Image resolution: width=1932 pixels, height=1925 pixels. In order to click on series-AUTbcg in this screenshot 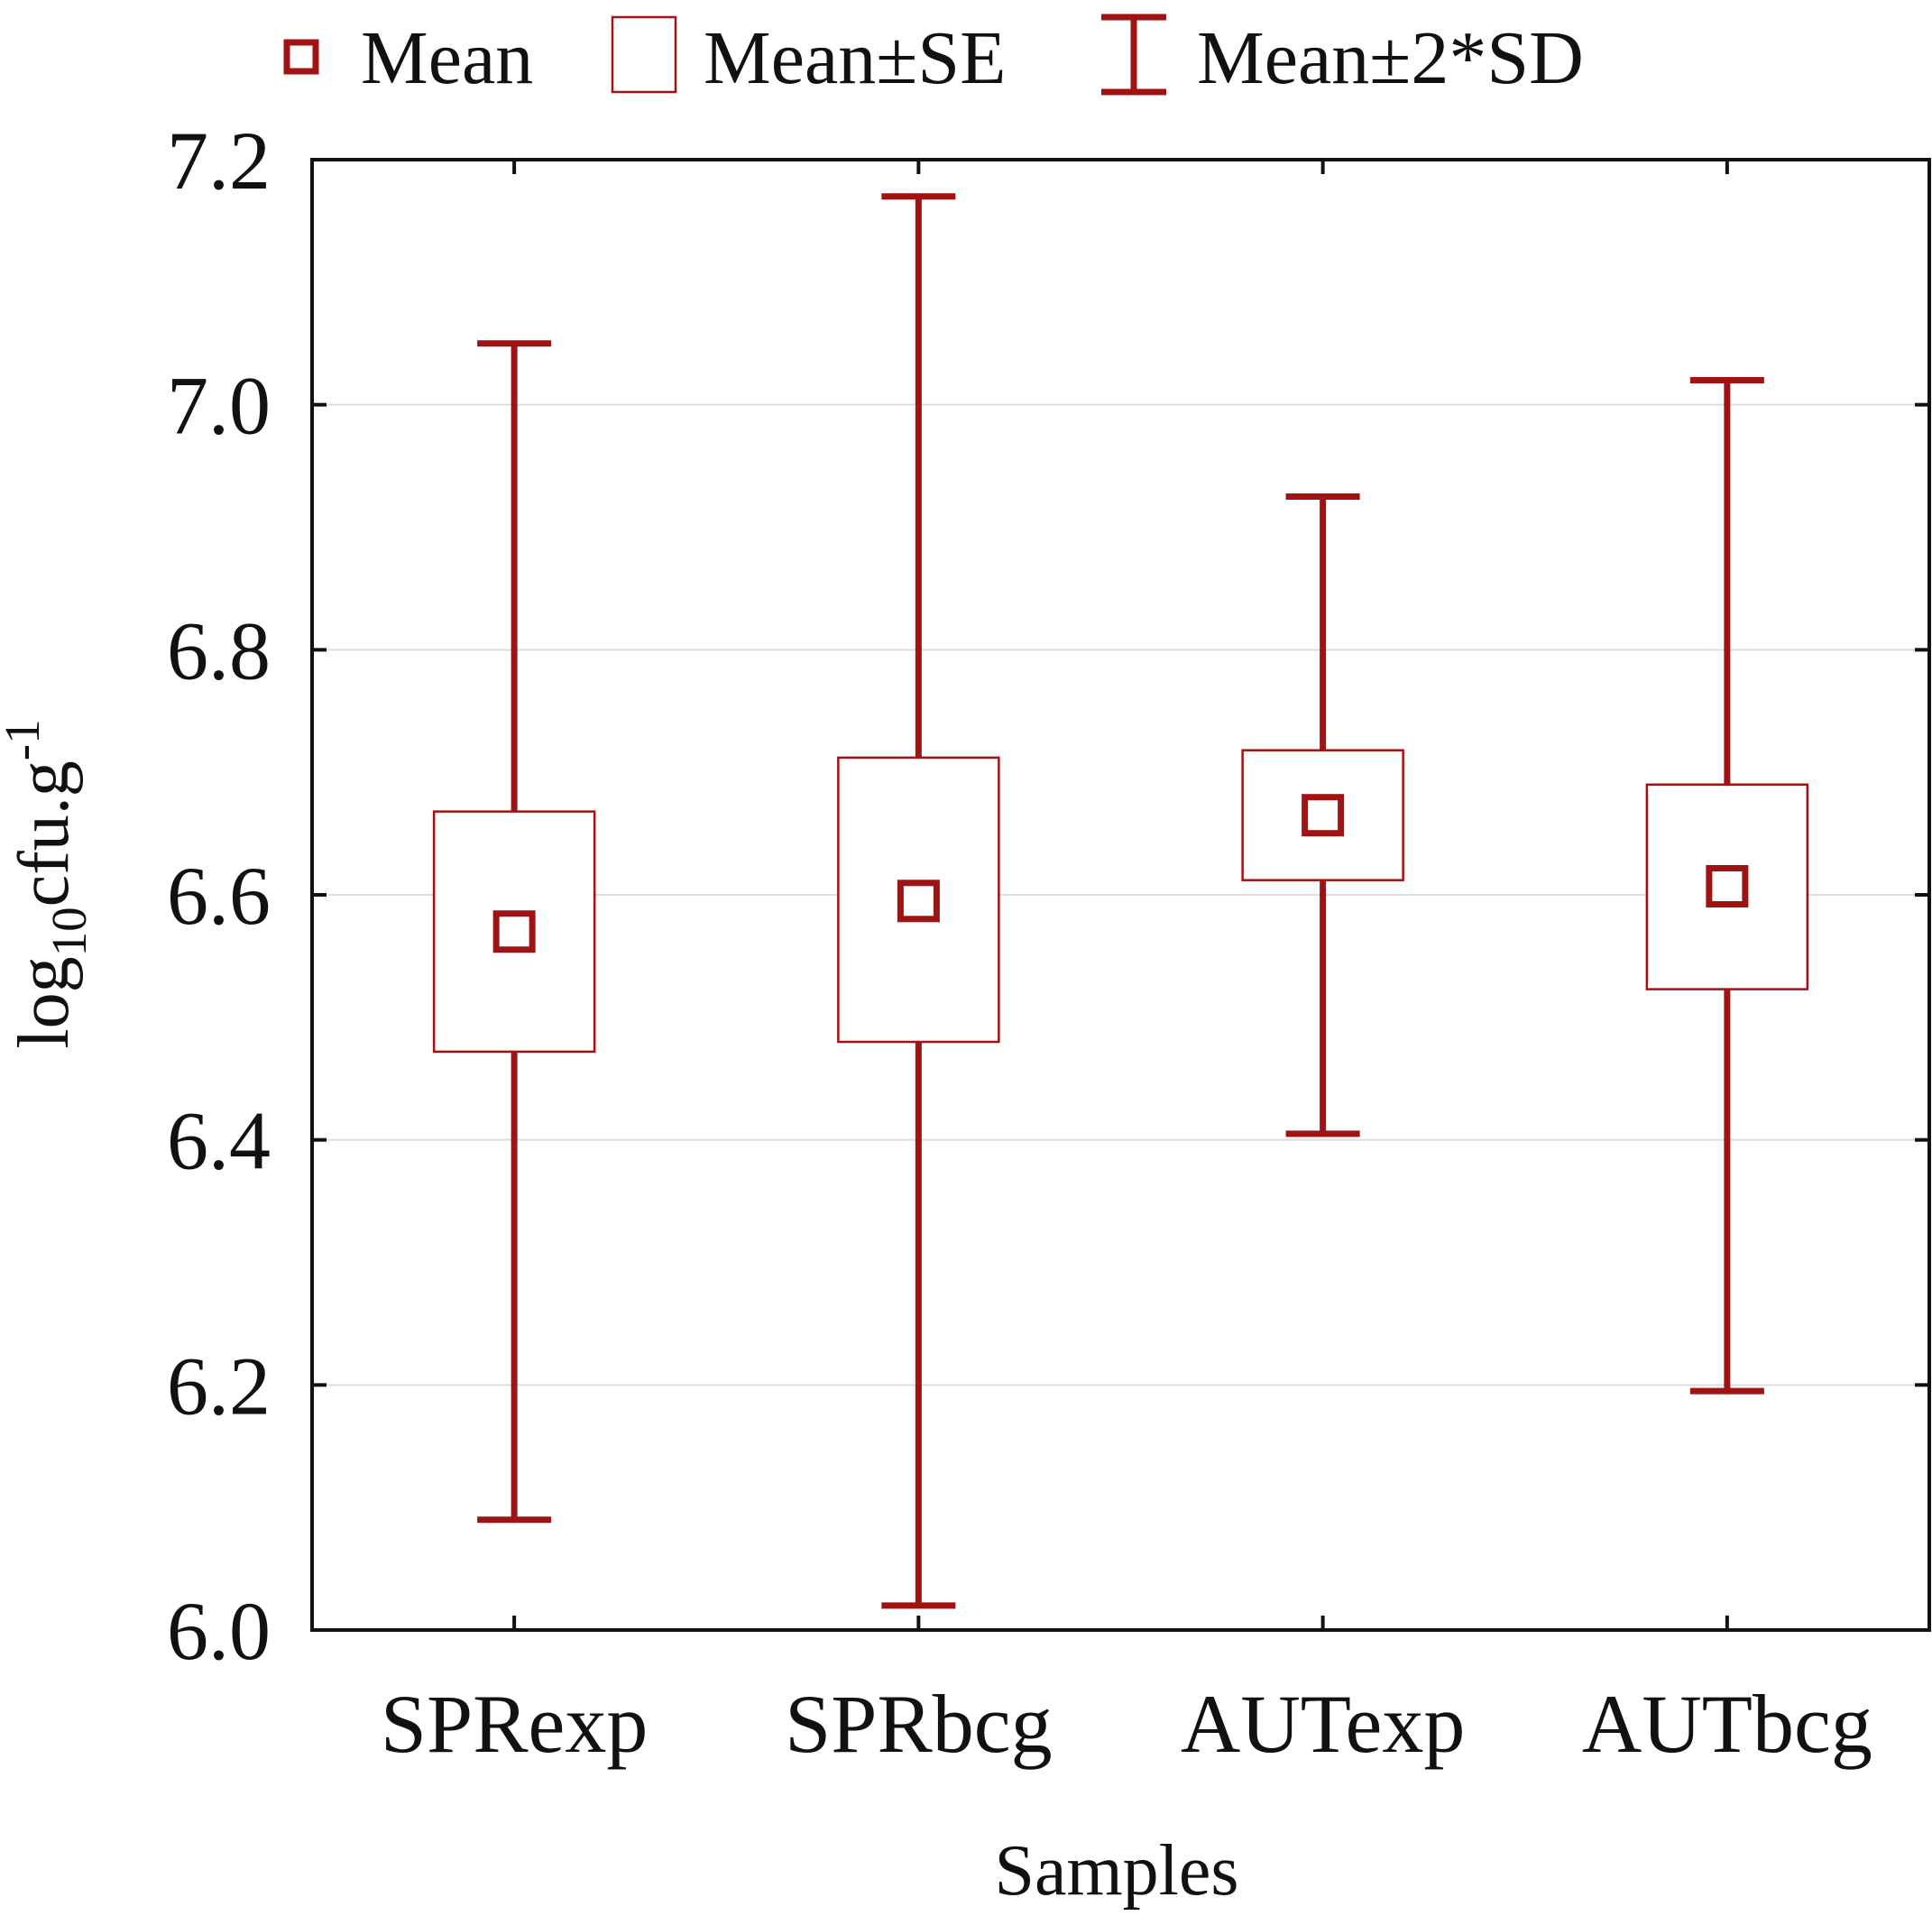, I will do `click(1727, 886)`.